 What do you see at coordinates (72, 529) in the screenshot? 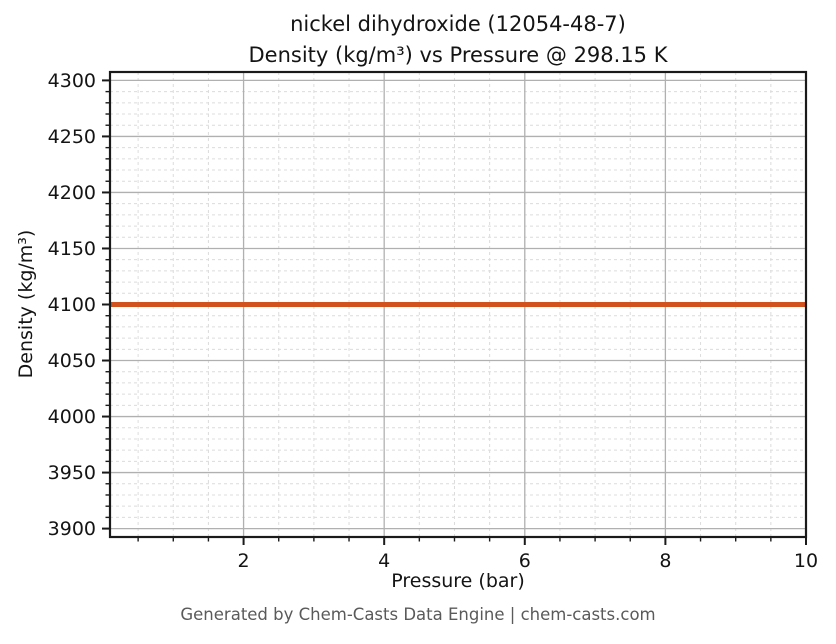
I see `y-tick-label: 3900` at bounding box center [72, 529].